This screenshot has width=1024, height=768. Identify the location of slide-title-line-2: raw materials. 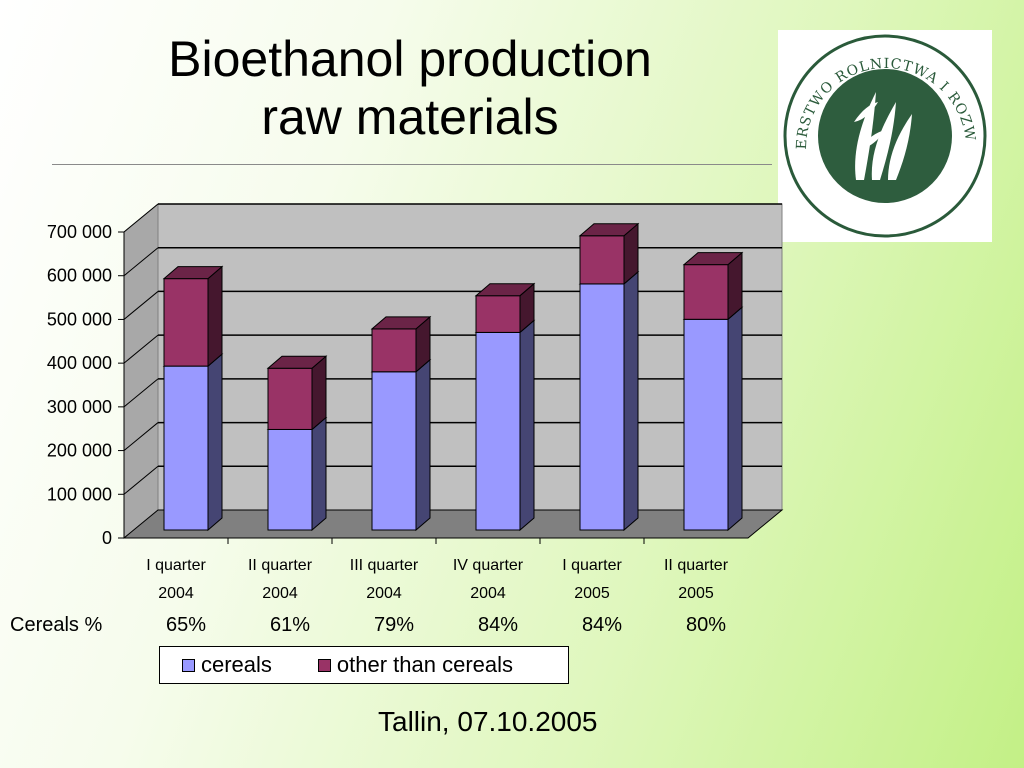
(410, 117).